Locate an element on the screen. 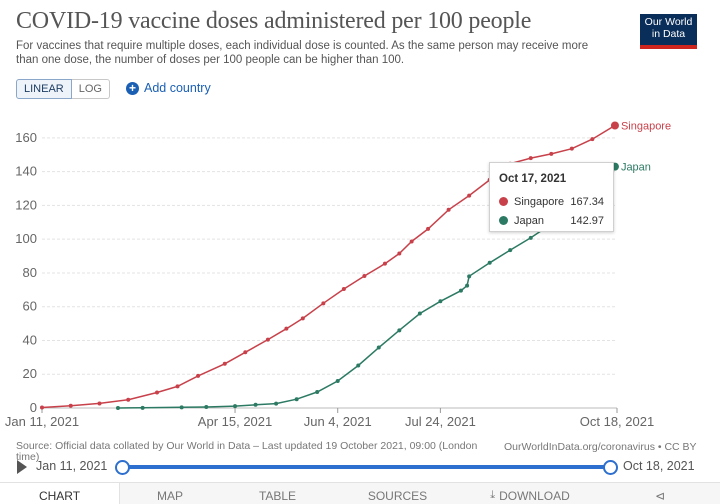 Image resolution: width=720 pixels, height=504 pixels. tooltip-name: Japan is located at coordinates (529, 220).